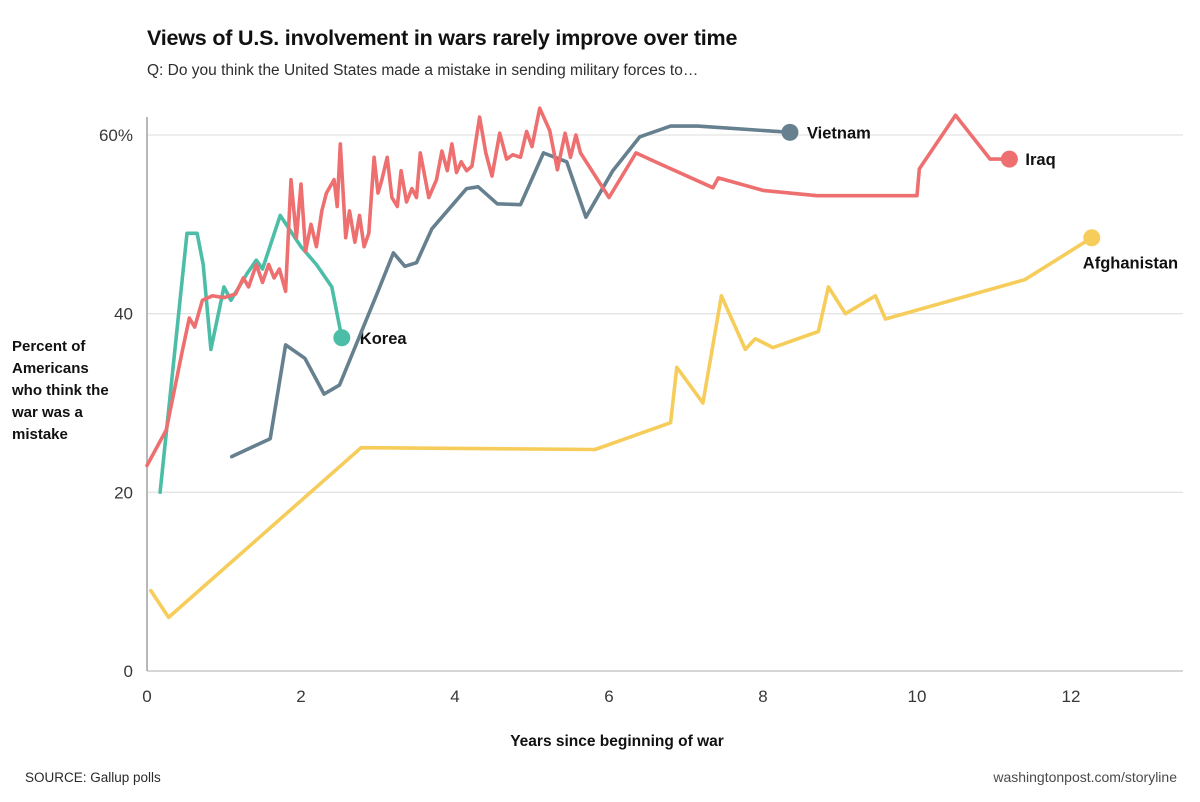 Image resolution: width=1200 pixels, height=802 pixels. I want to click on y-tick-label: 60%, so click(116, 135).